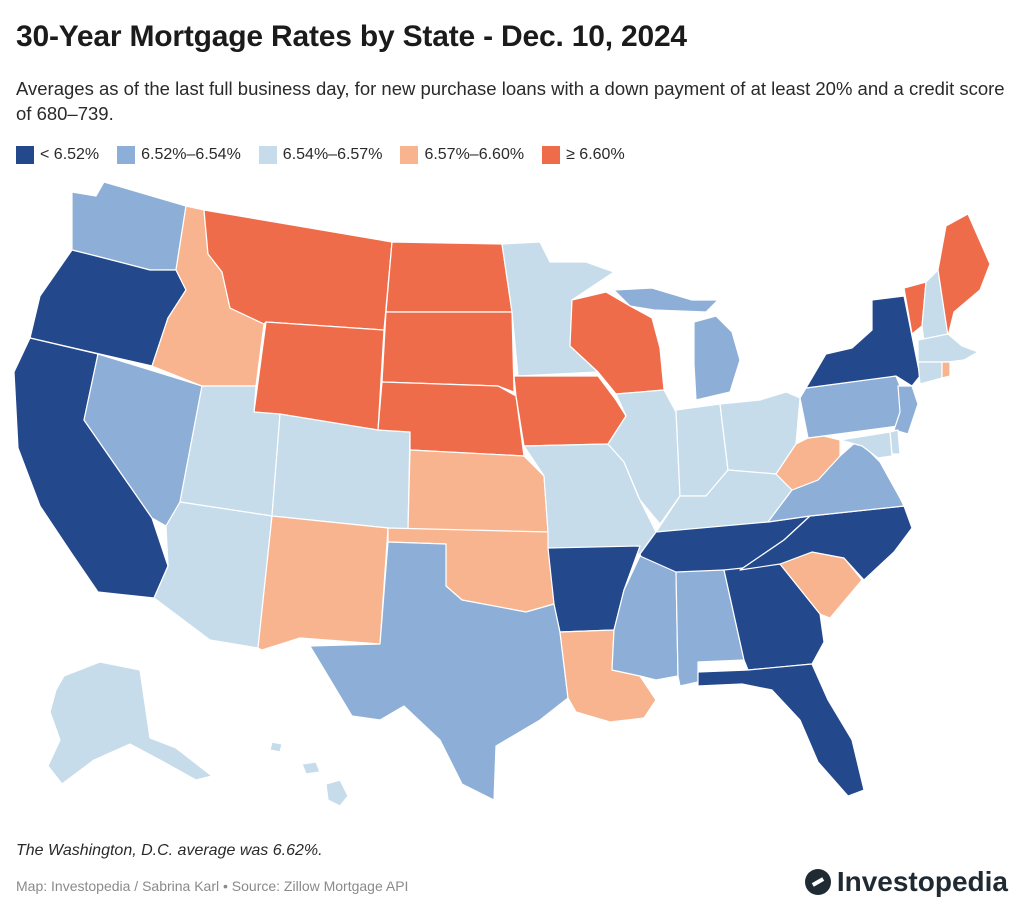  Describe the element at coordinates (948, 348) in the screenshot. I see `state-MA` at that location.